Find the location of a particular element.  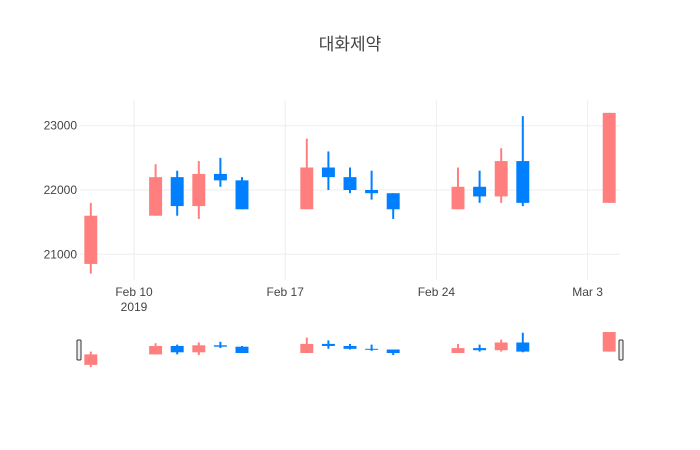

y-axis-ticks: 21000 22000 23000 is located at coordinates (61, 190).